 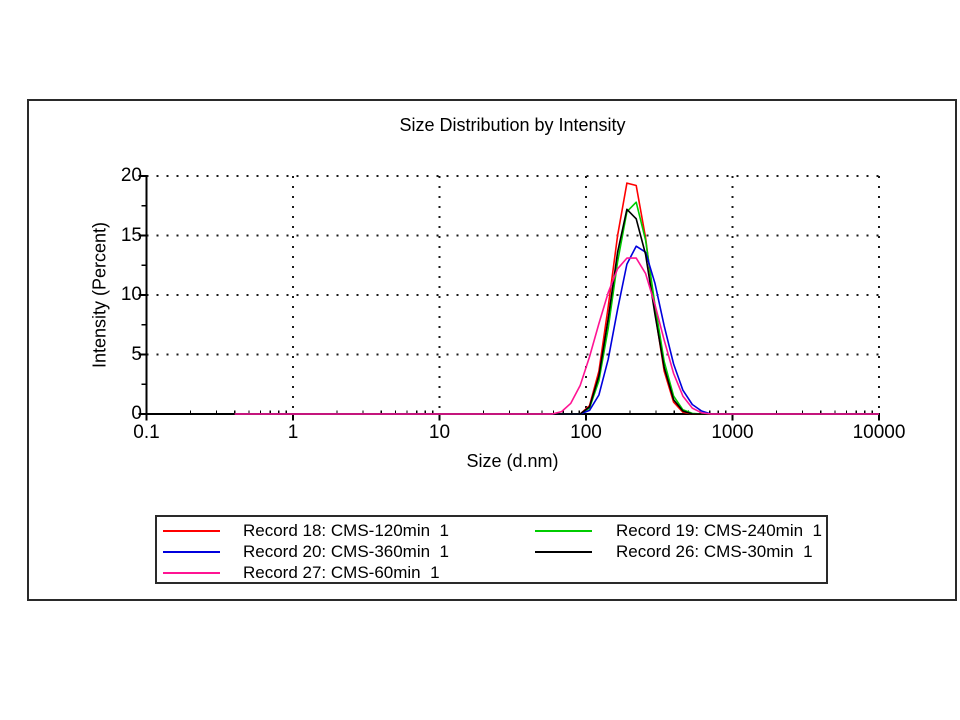 I want to click on legend-label-1: Record 19: CMS-240min 1, so click(x=719, y=530).